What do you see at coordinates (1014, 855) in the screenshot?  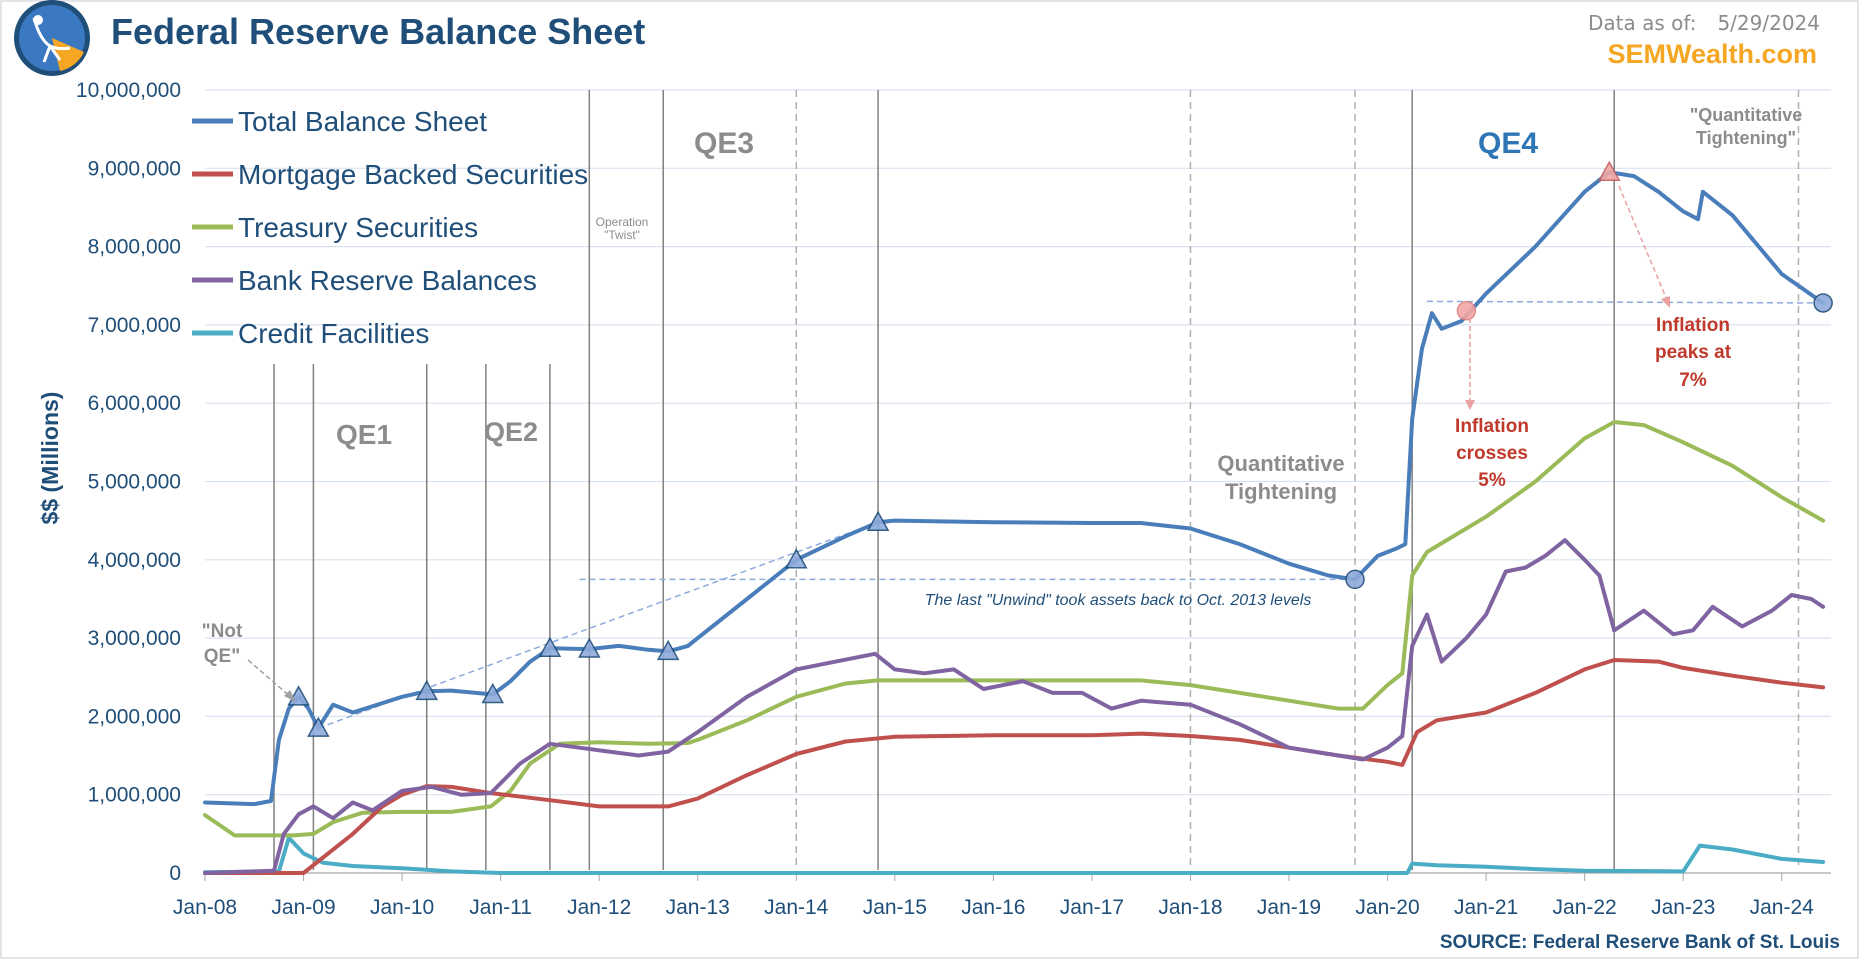 I see `series-line-credit` at bounding box center [1014, 855].